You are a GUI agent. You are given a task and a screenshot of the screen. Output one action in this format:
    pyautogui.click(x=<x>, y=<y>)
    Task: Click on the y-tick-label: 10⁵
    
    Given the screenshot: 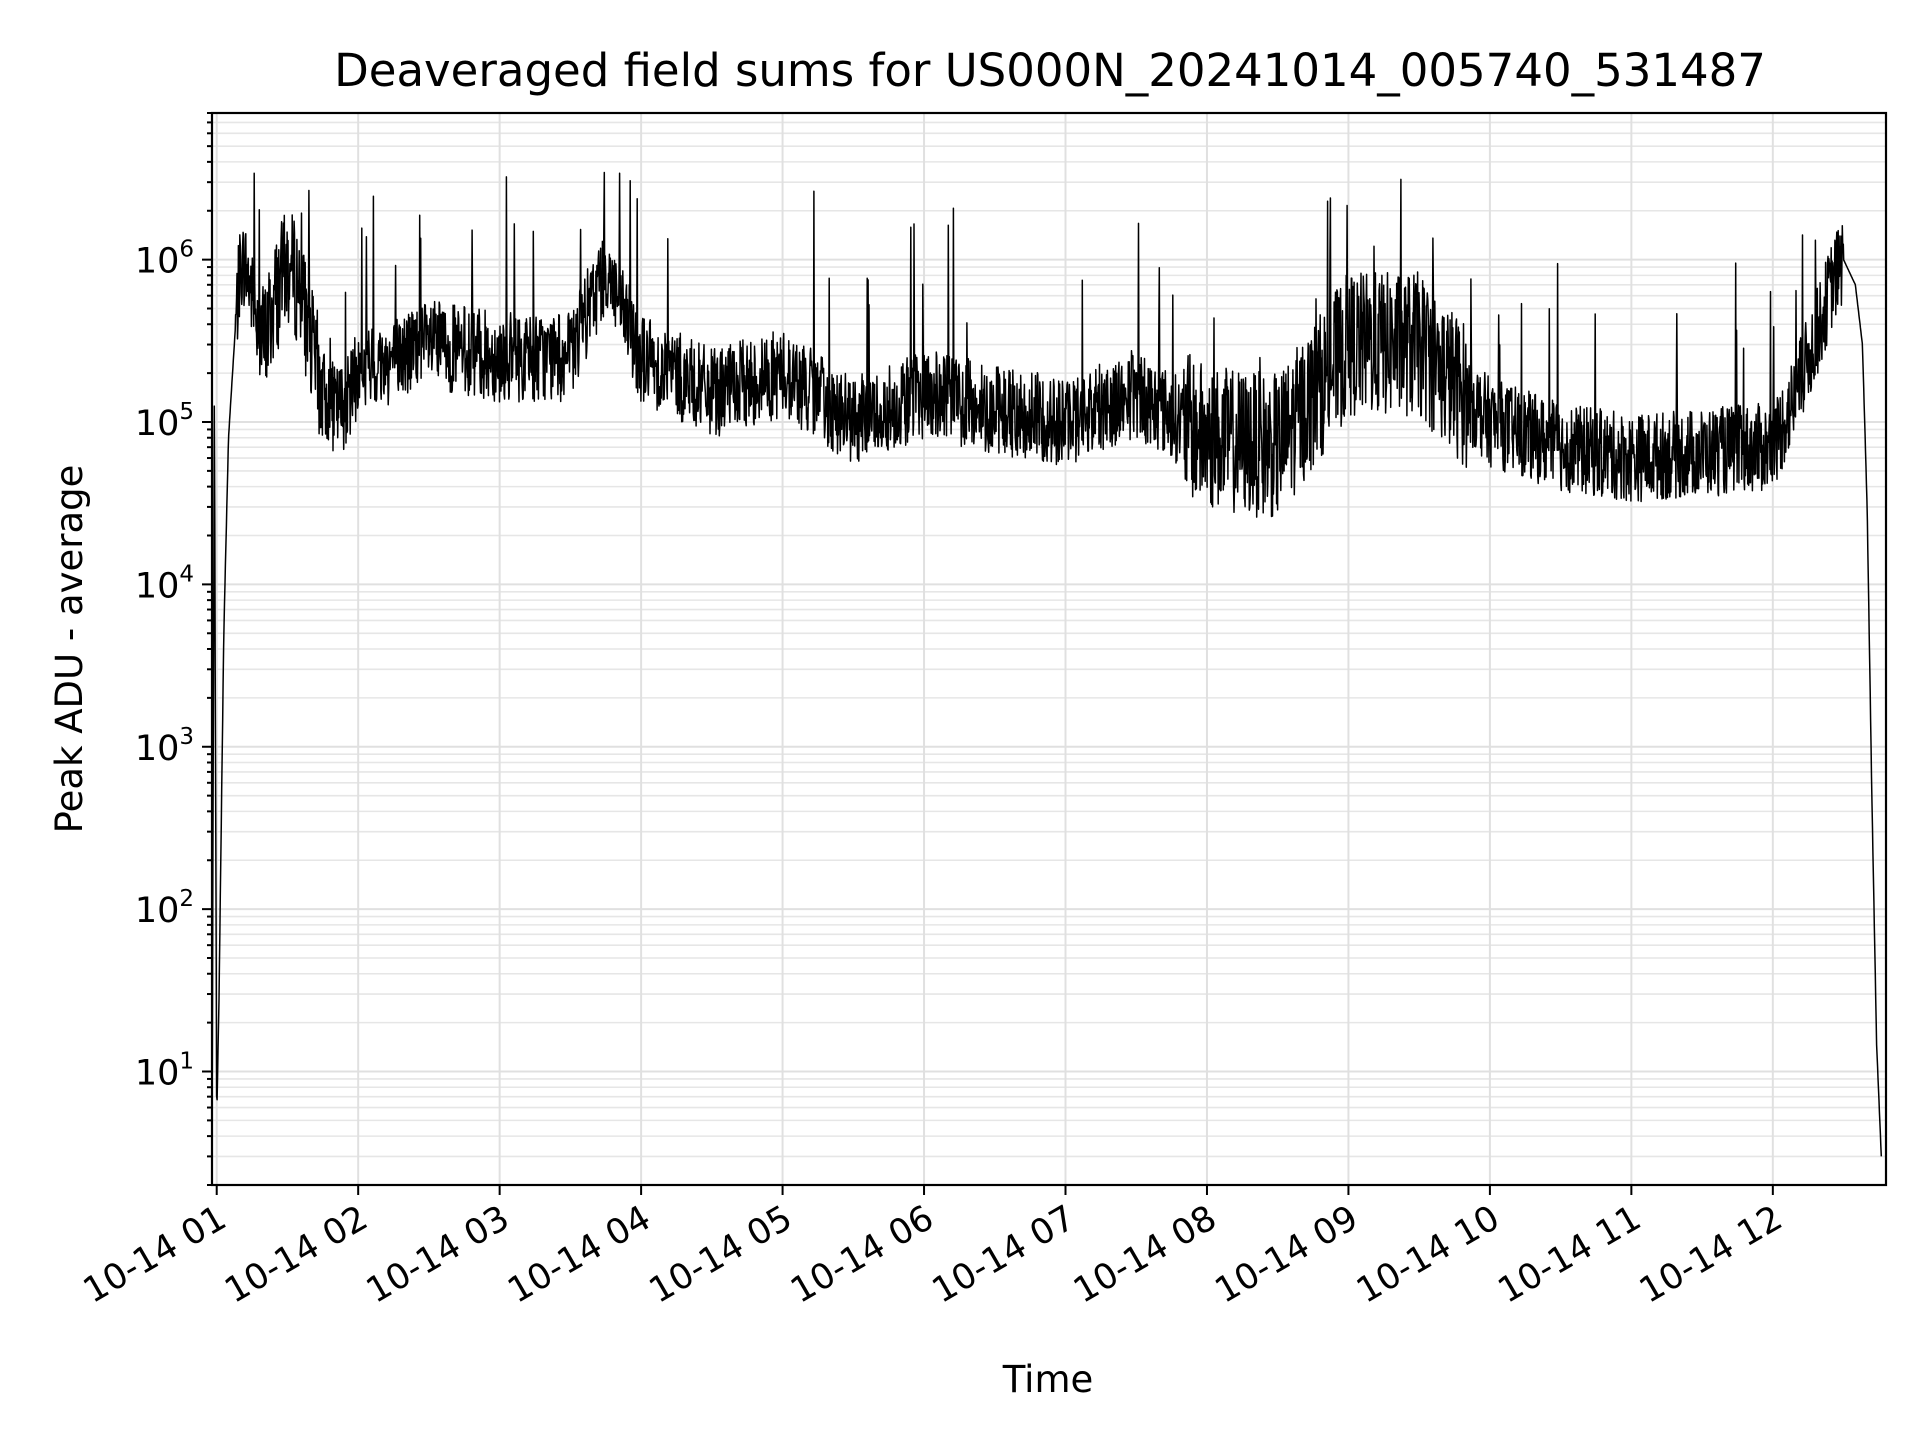 What is the action you would take?
    pyautogui.click(x=164, y=421)
    